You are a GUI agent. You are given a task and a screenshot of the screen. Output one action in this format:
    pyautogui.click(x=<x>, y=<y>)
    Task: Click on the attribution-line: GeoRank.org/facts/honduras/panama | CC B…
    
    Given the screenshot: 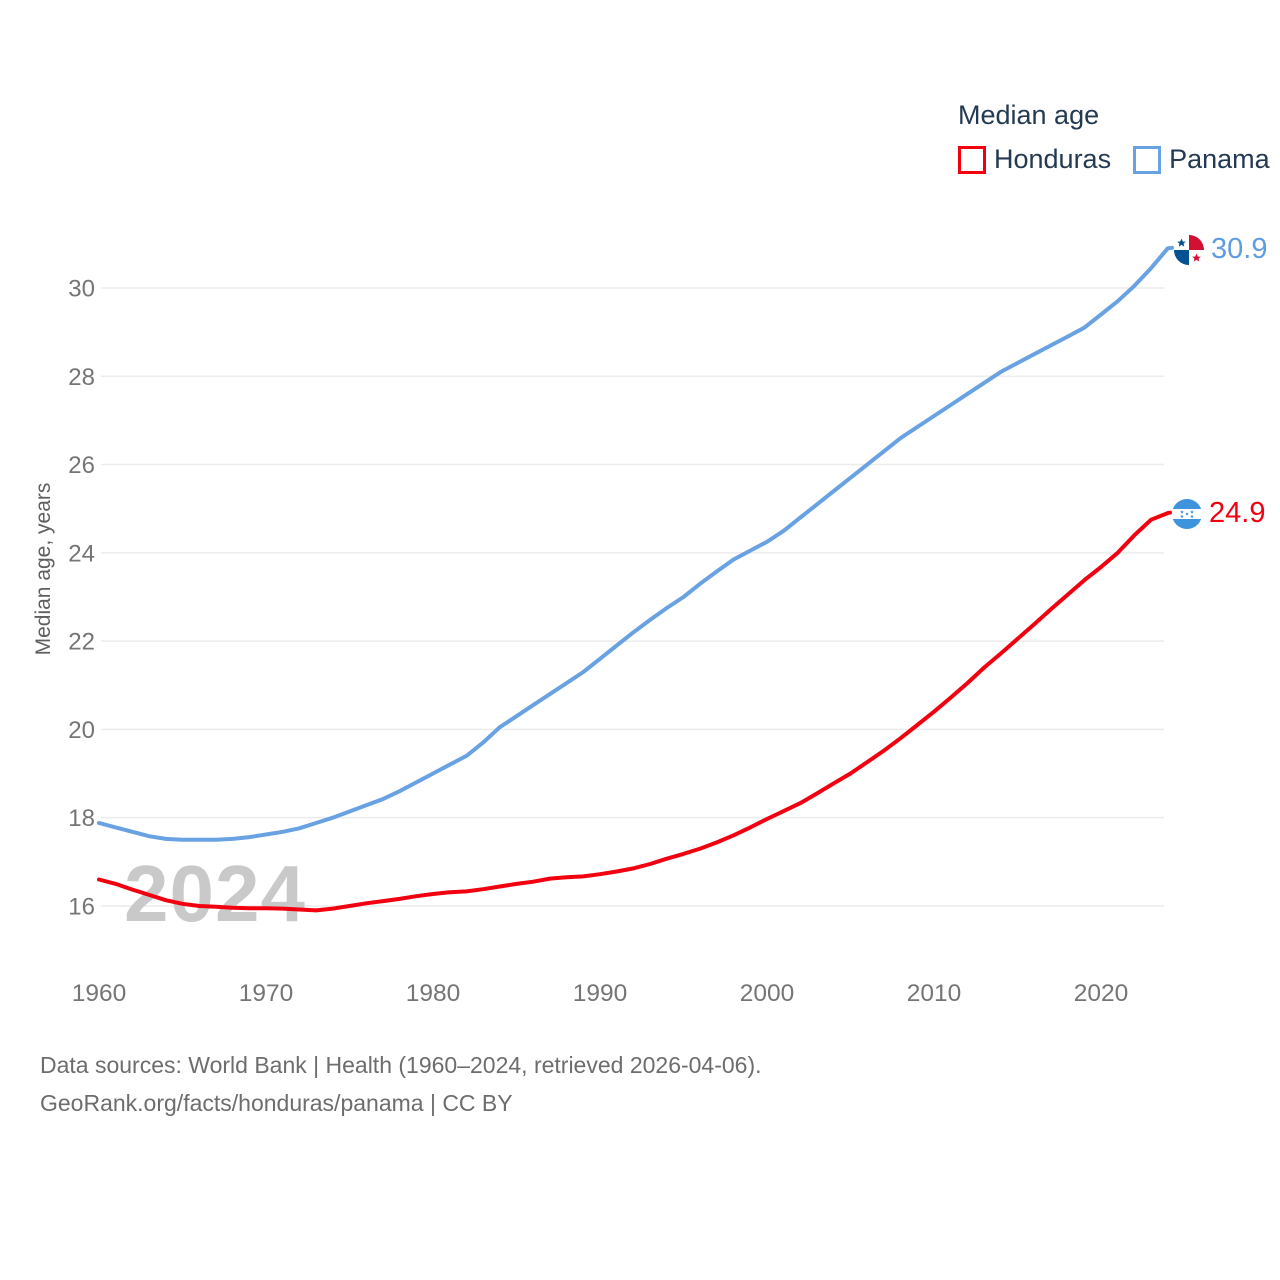 What is the action you would take?
    pyautogui.click(x=276, y=1103)
    